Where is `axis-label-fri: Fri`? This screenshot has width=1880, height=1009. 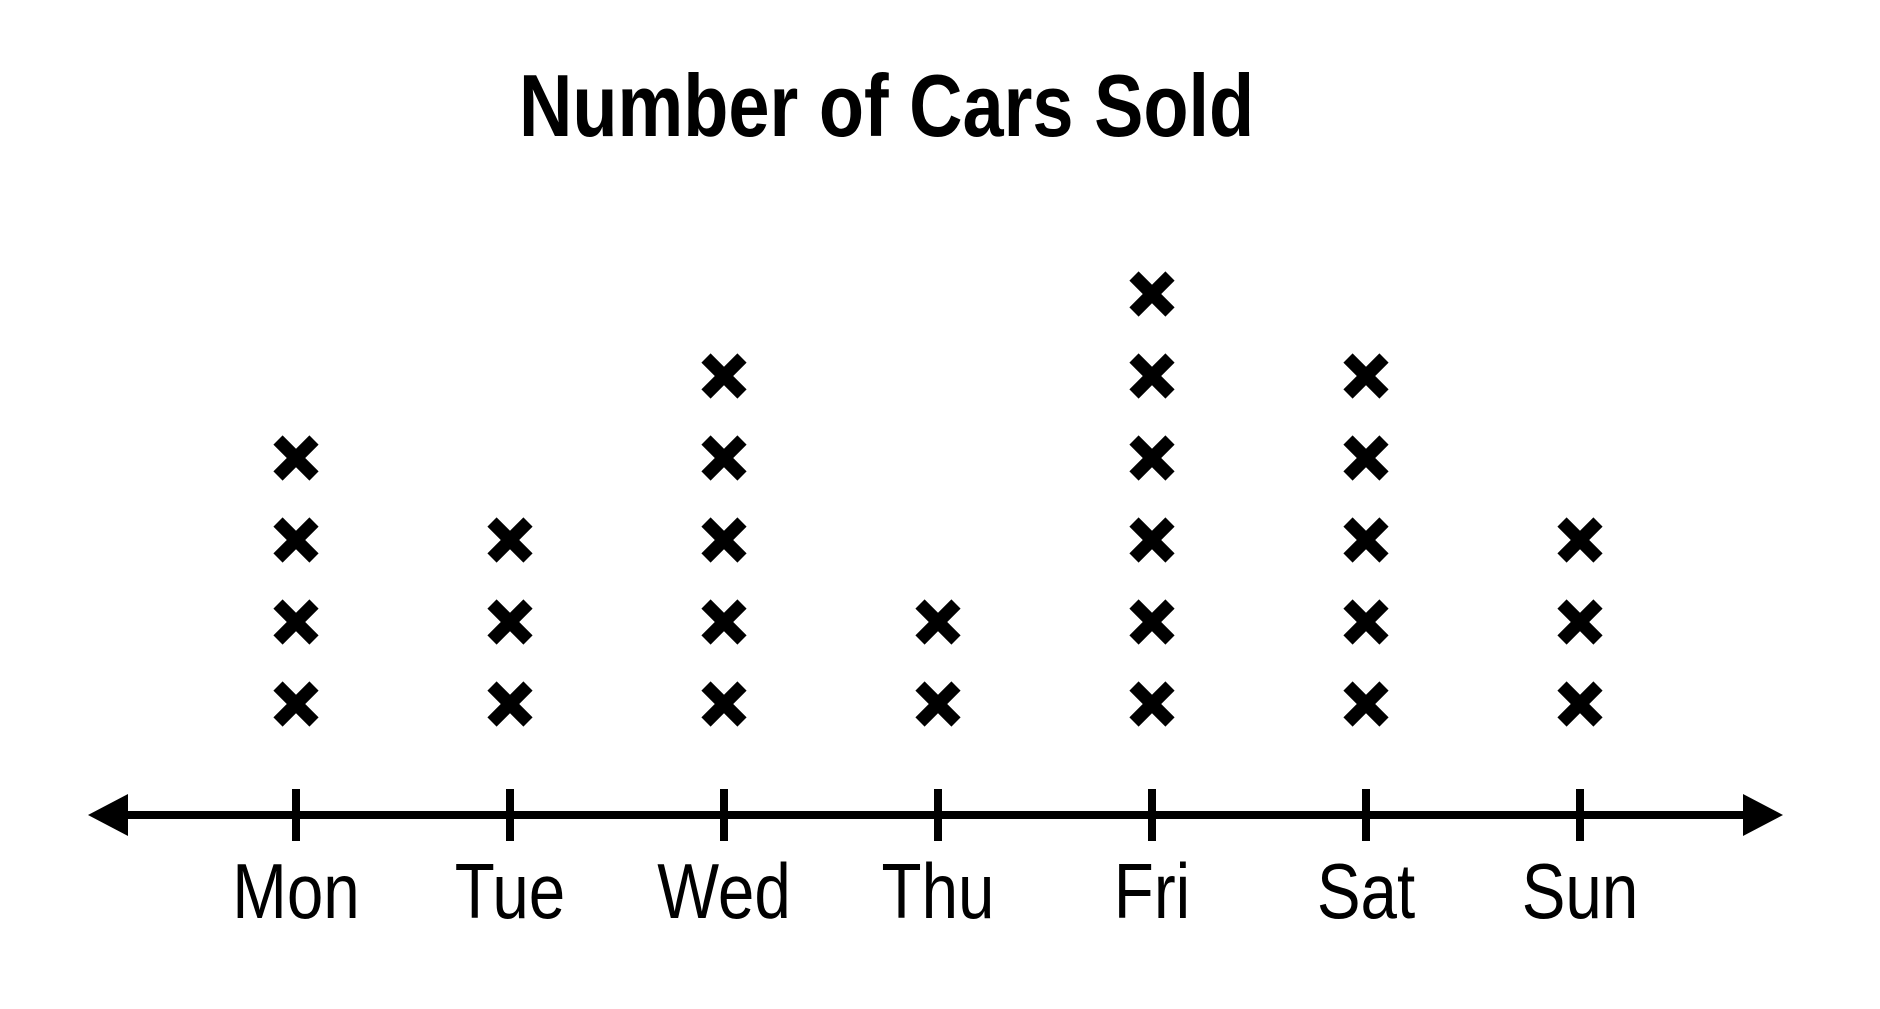 axis-label-fri: Fri is located at coordinates (1152, 892).